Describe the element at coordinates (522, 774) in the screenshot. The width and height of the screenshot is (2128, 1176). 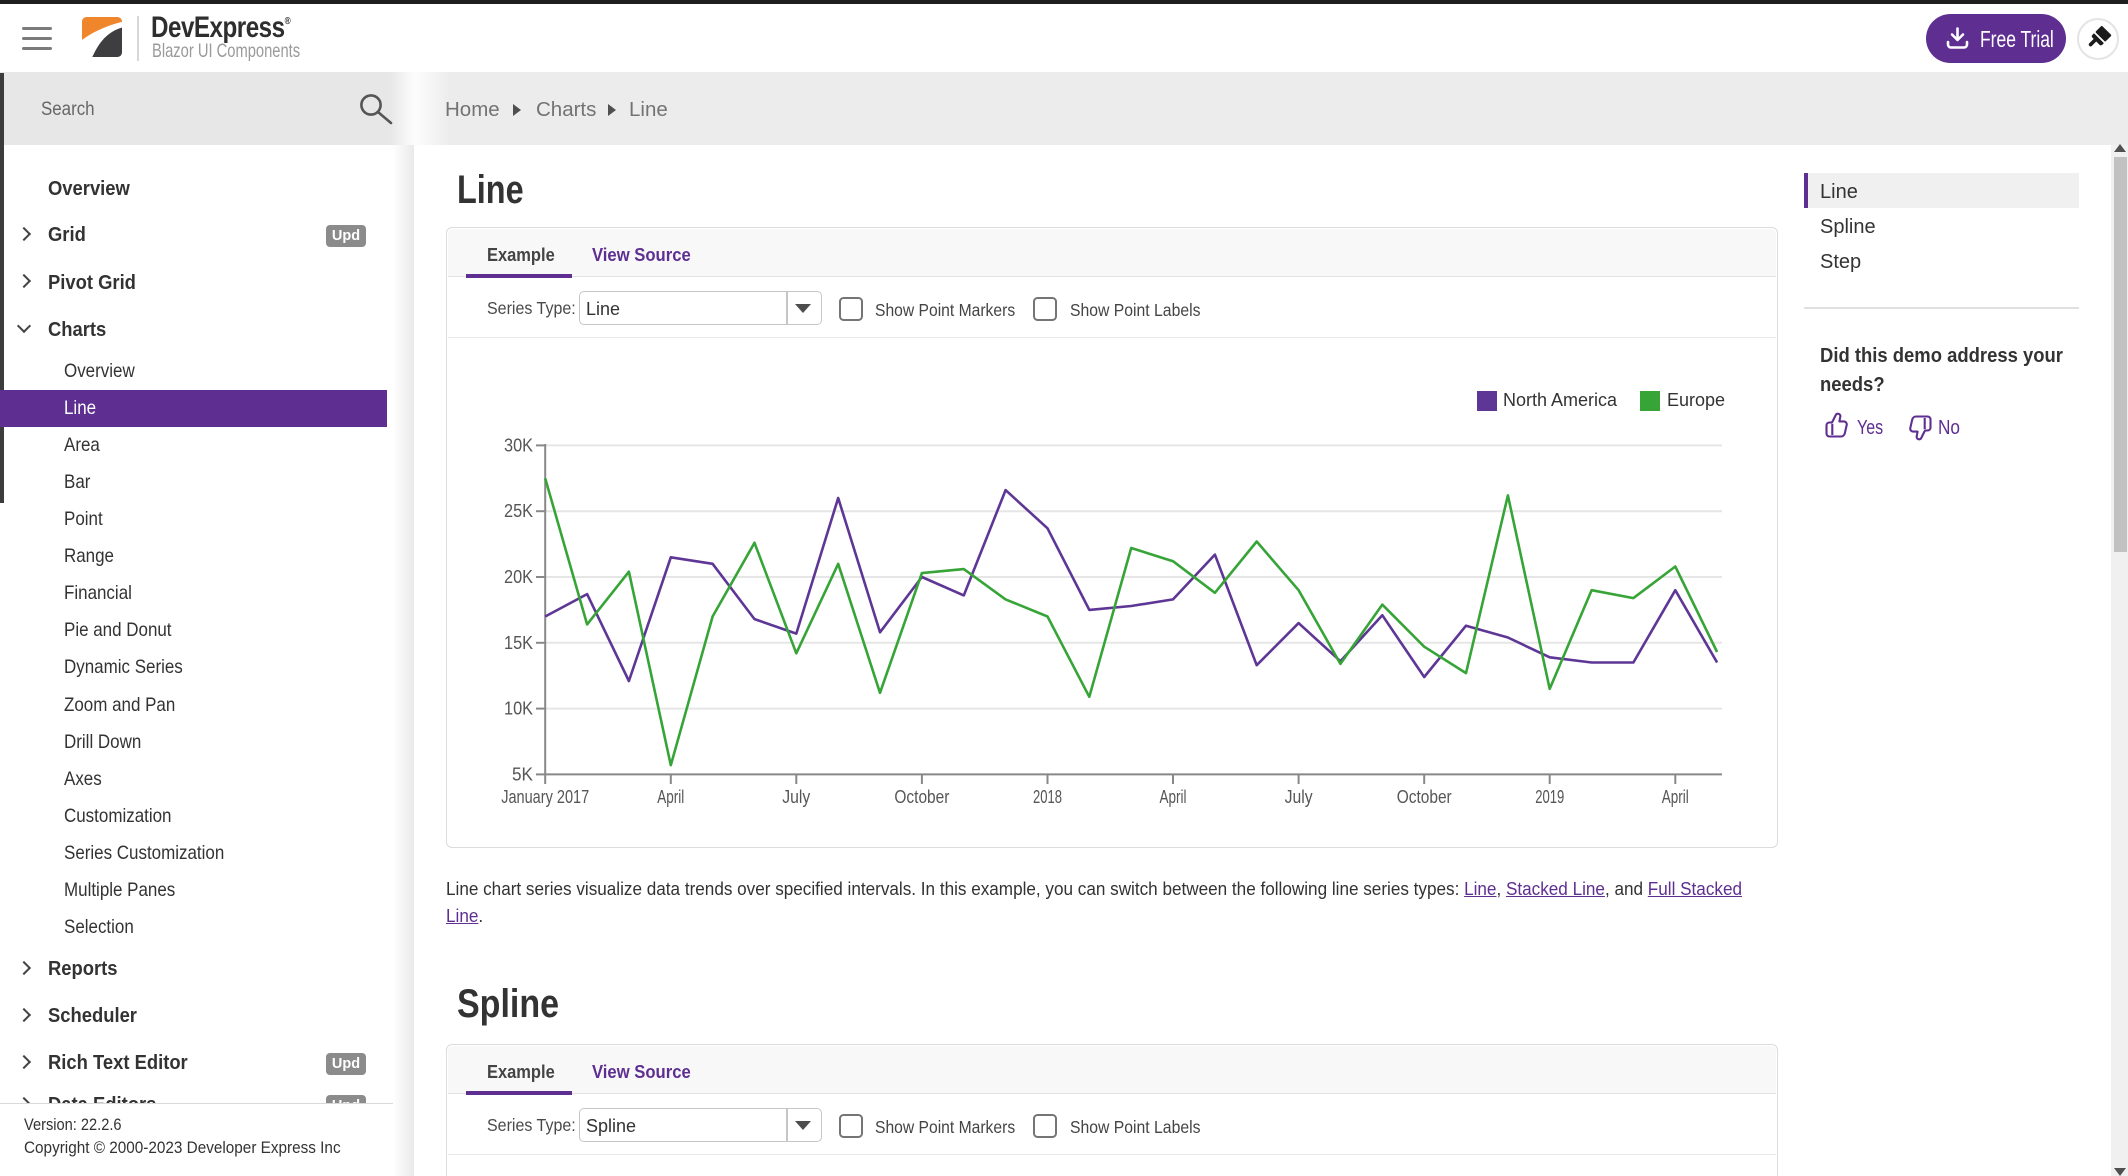
I see `svg-text: 5K` at that location.